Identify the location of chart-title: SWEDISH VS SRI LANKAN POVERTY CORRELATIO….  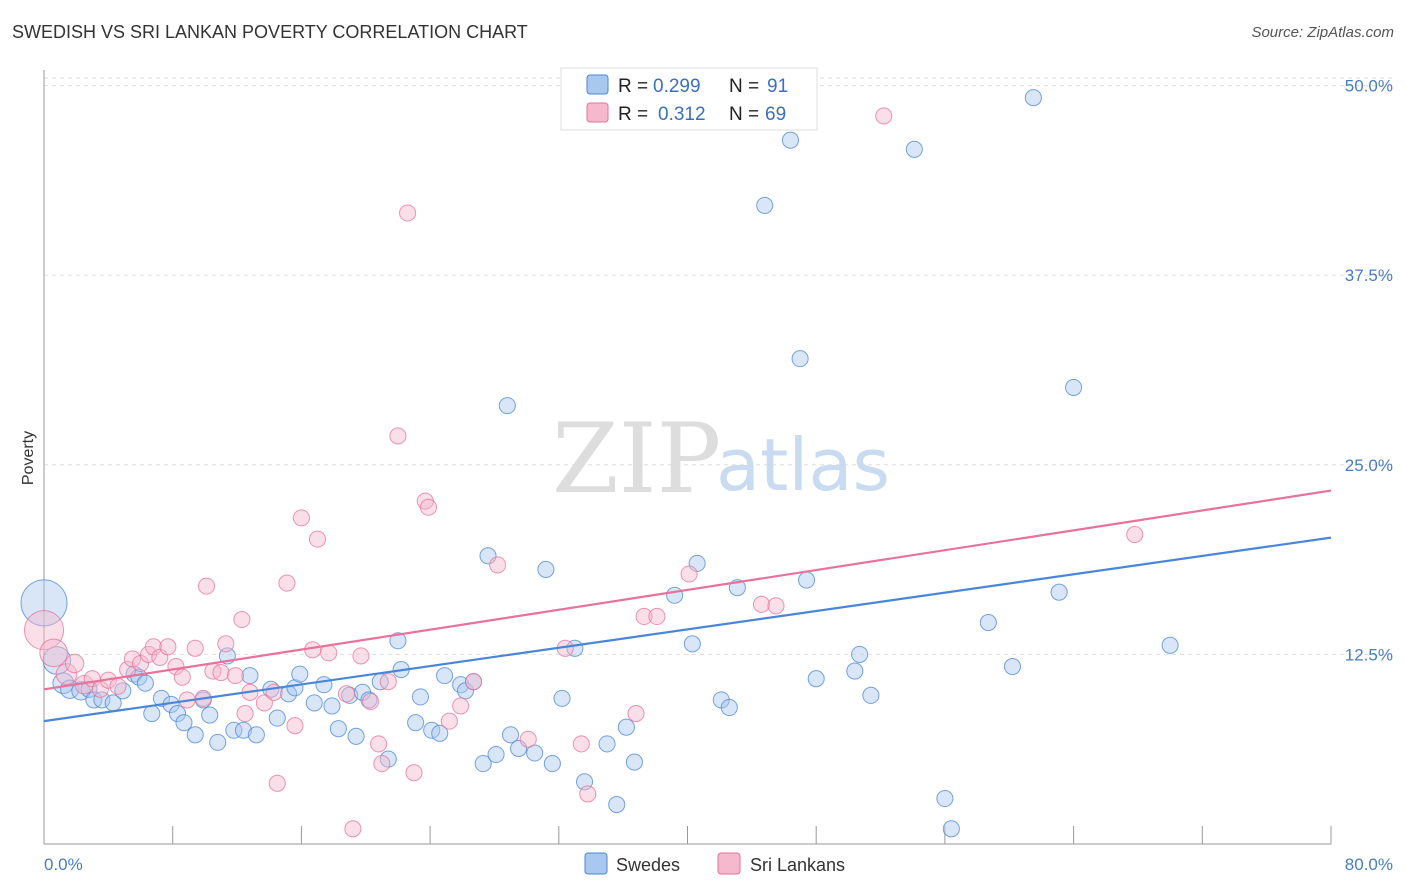
(270, 32).